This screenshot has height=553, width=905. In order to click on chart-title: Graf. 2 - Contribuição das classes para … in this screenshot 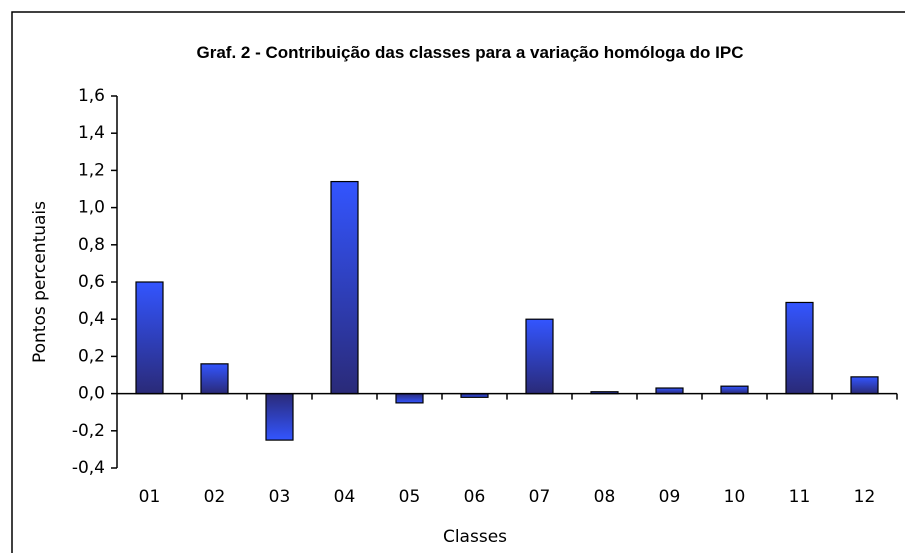, I will do `click(470, 52)`.